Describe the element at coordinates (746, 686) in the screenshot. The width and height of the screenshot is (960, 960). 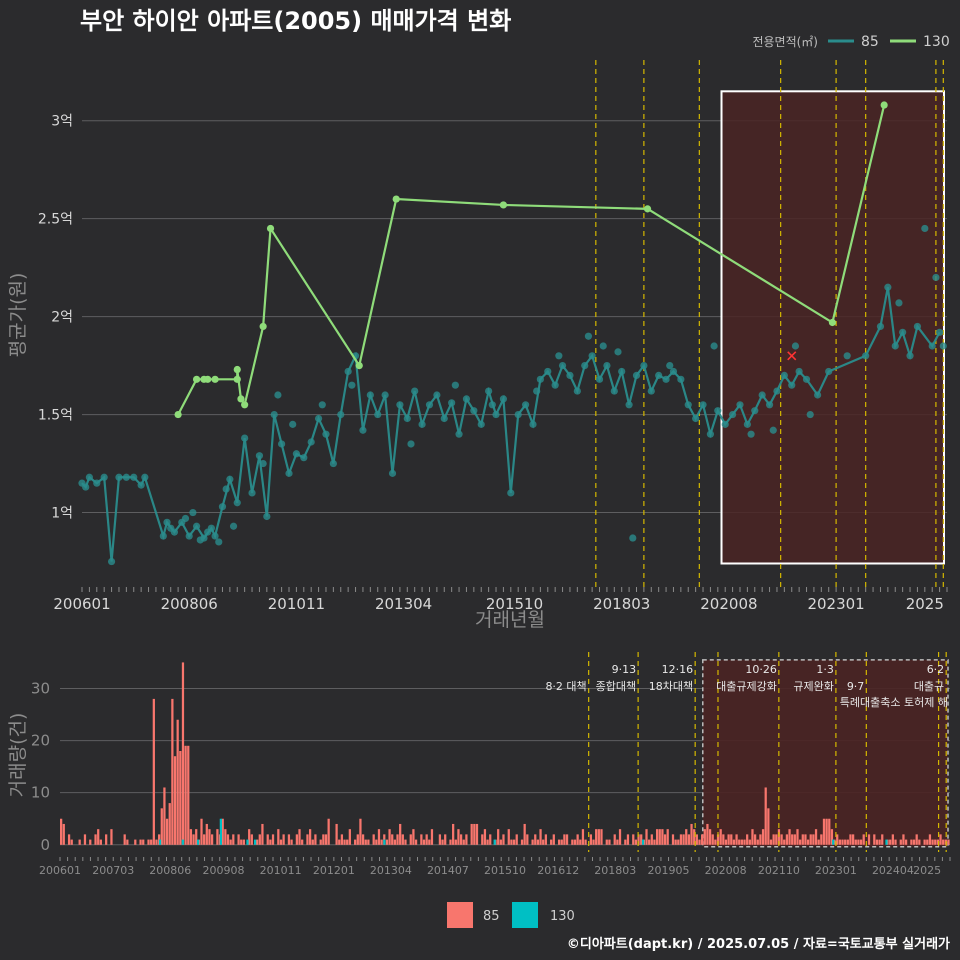
I see `policy-label-name-3: 대출규제강화` at that location.